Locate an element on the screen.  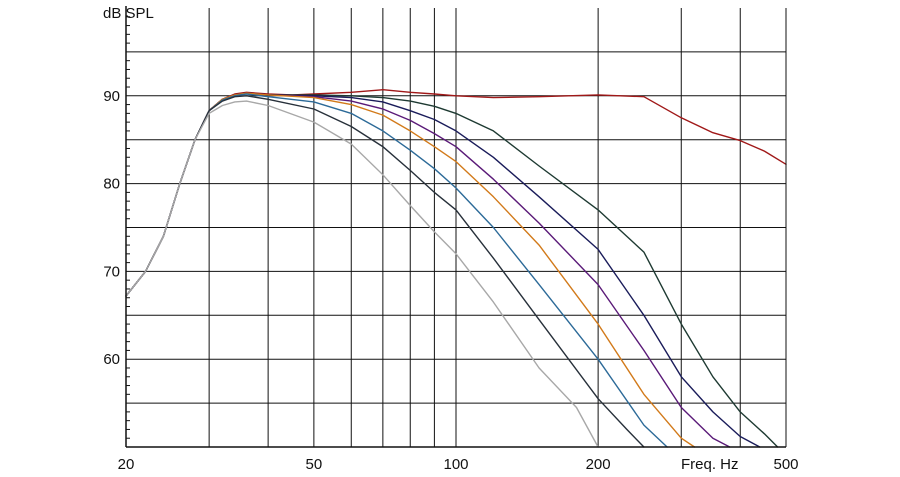
x-tick-label: 20 is located at coordinates (126, 464).